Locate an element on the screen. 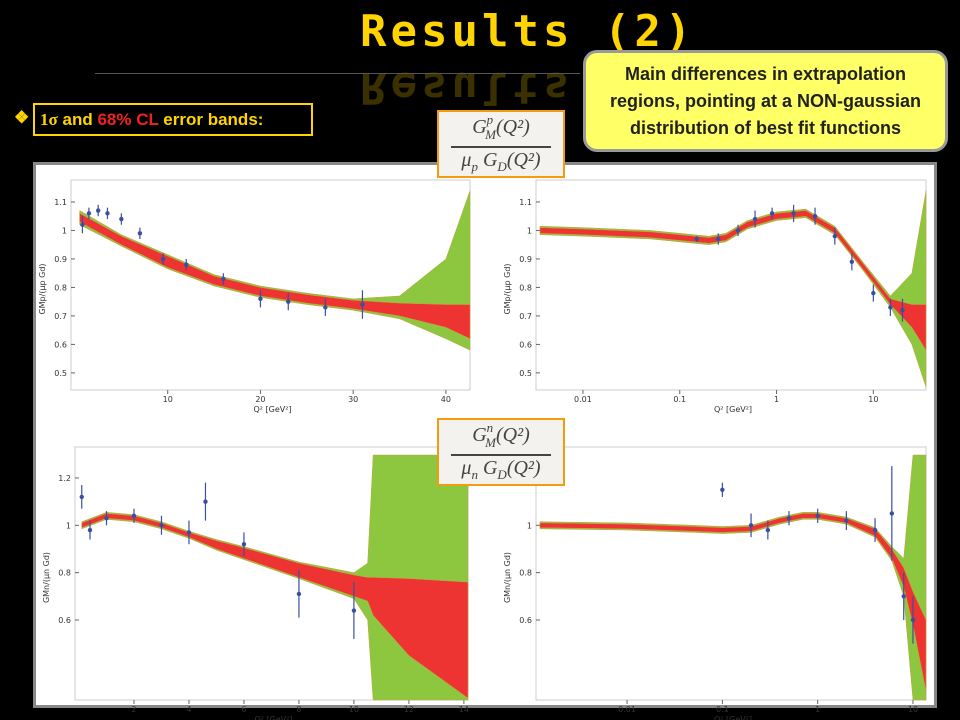 The image size is (960, 720). denominator: μn GD(Q²) is located at coordinates (501, 470).